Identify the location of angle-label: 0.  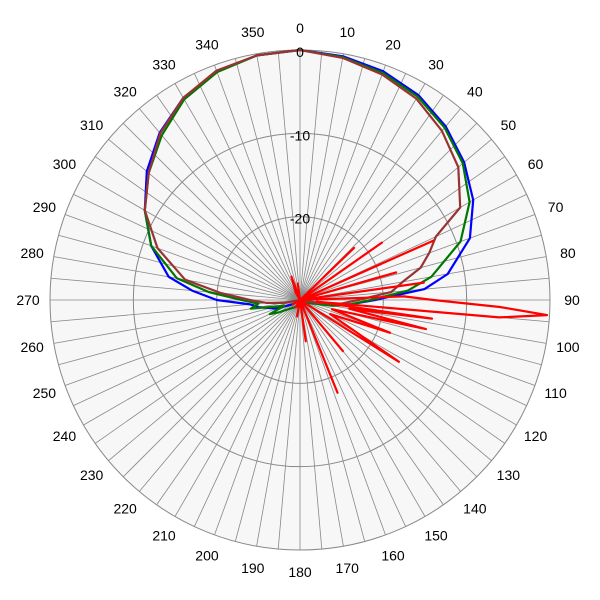
(300, 28).